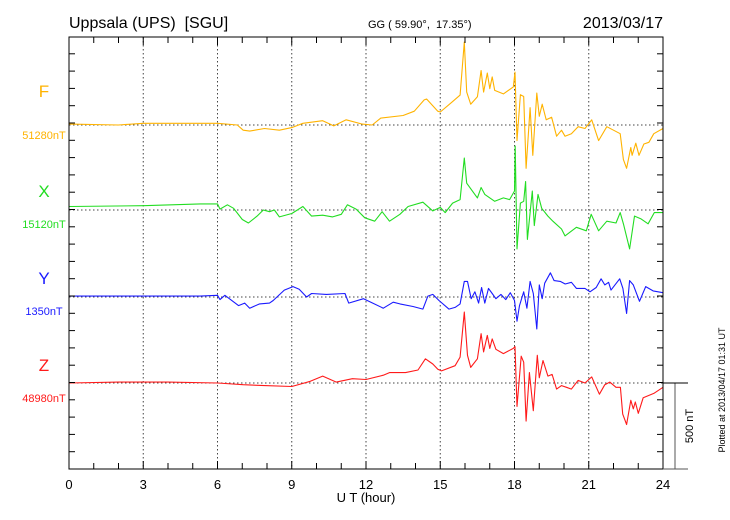 The width and height of the screenshot is (730, 520). What do you see at coordinates (44, 225) in the screenshot?
I see `series-baseline-x: 15120nT` at bounding box center [44, 225].